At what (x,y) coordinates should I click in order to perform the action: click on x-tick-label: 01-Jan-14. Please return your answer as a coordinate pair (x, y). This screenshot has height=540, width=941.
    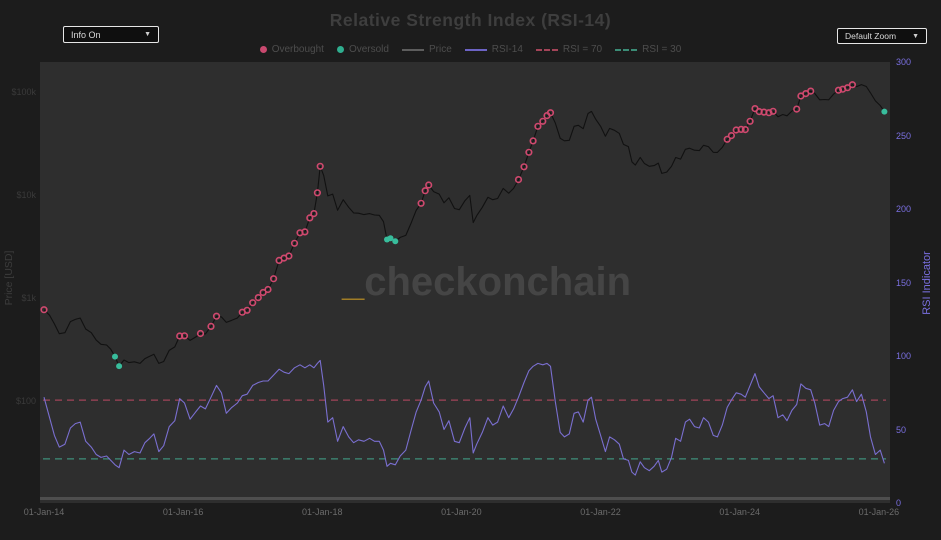
    Looking at the image, I should click on (44, 512).